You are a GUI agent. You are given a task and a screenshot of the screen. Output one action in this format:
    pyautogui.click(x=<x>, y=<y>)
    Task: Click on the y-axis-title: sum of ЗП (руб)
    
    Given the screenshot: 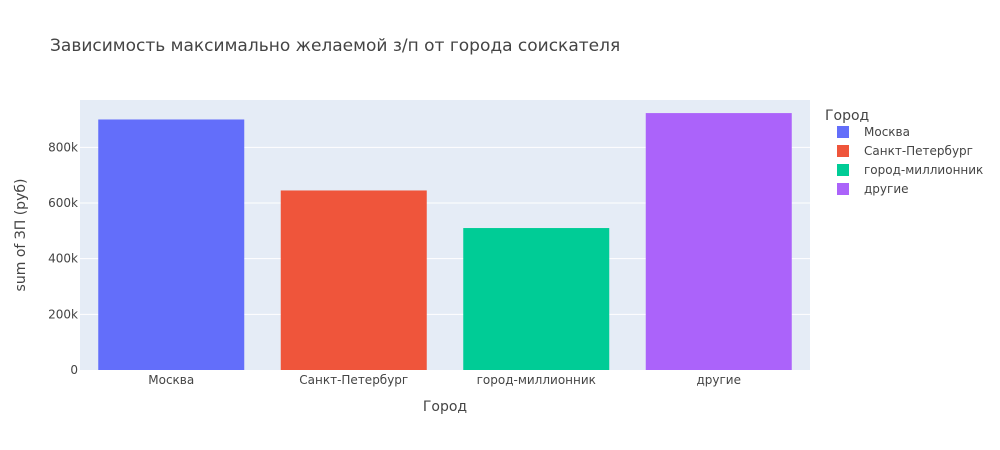 What is the action you would take?
    pyautogui.click(x=21, y=235)
    